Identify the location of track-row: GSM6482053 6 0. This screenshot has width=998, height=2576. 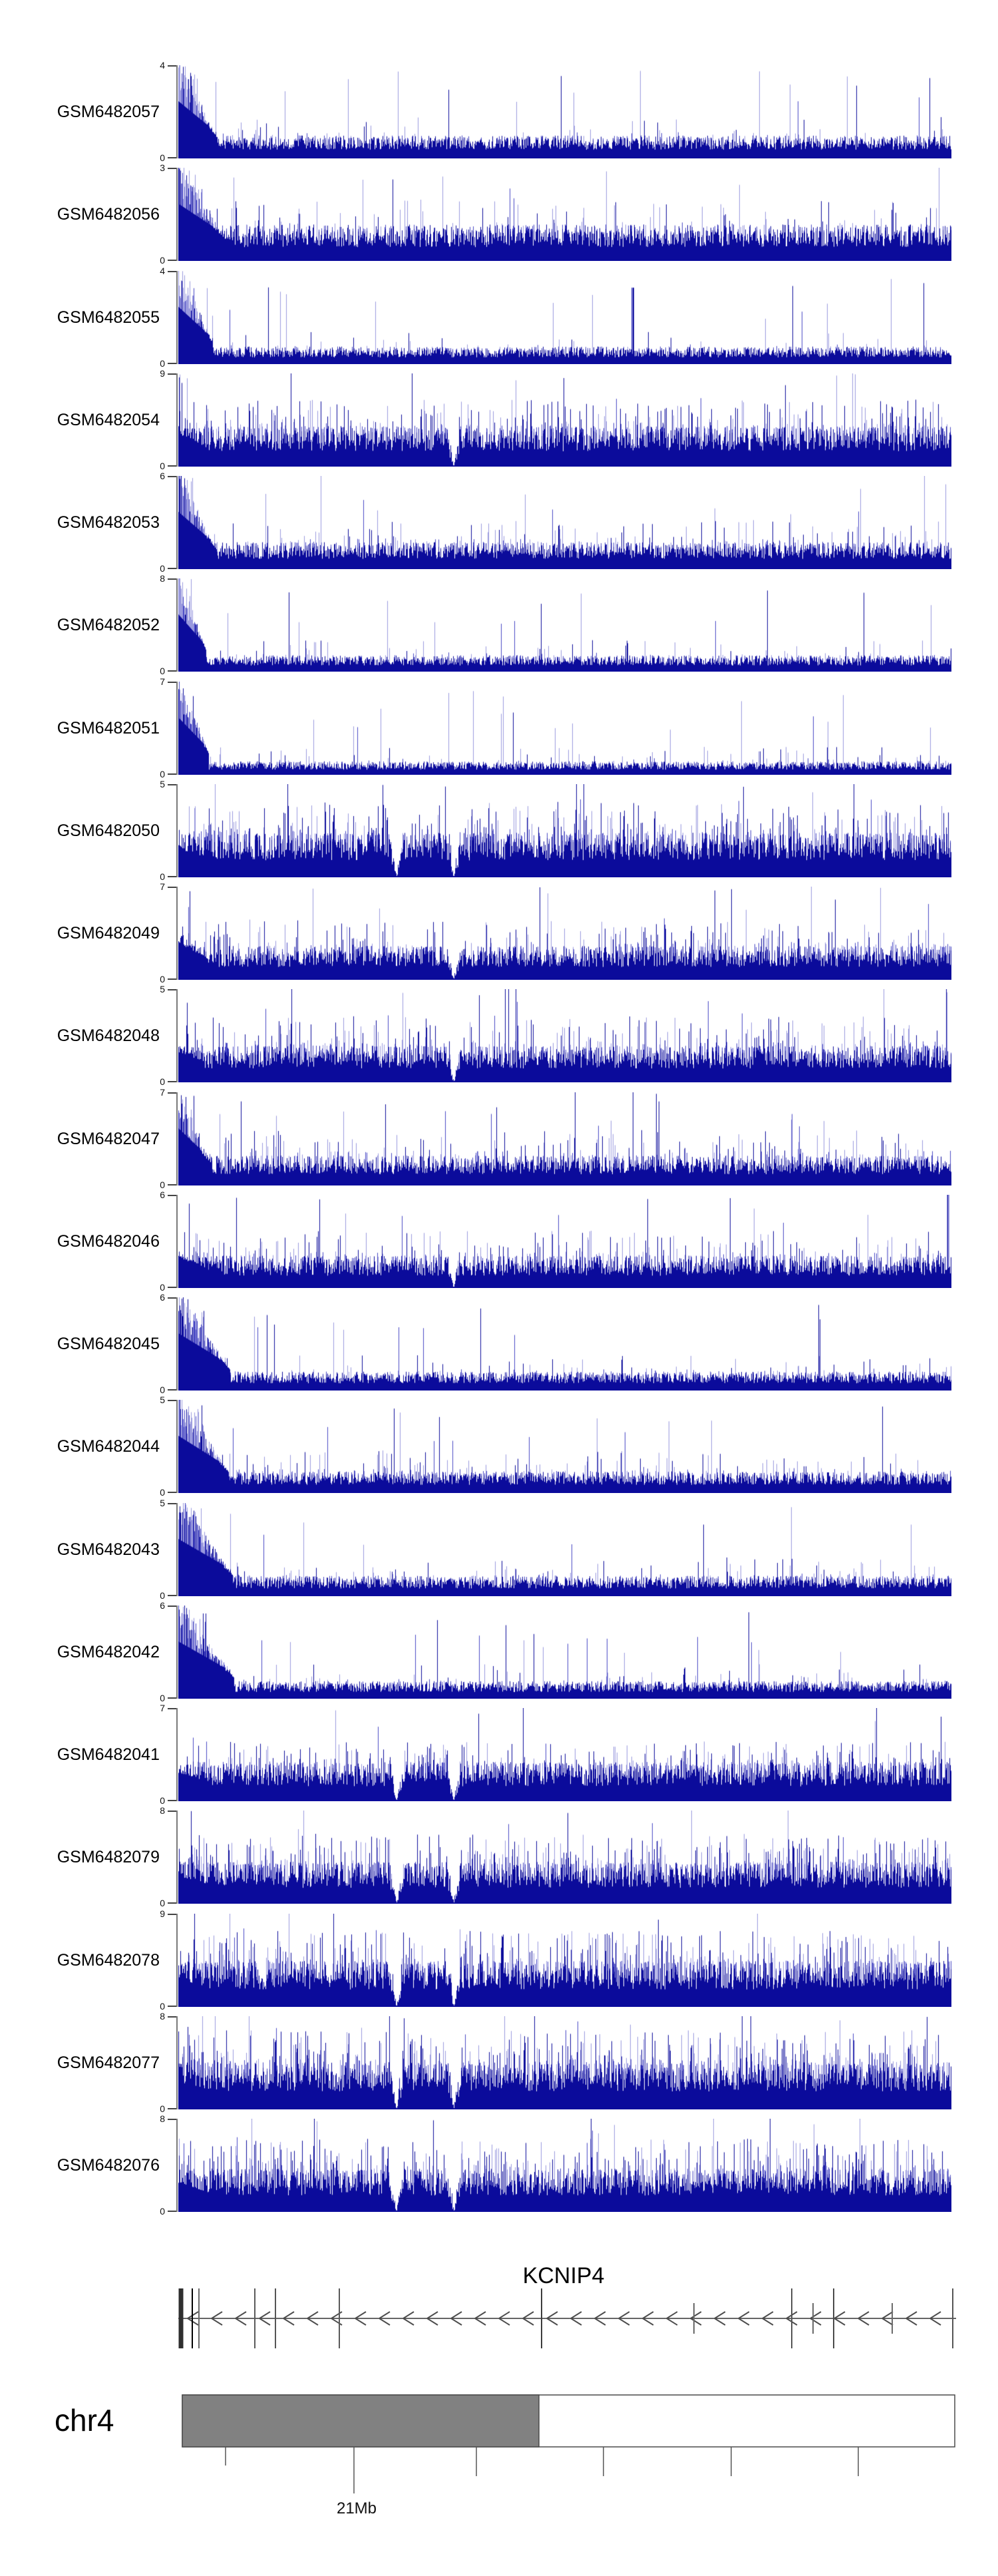
(499, 522).